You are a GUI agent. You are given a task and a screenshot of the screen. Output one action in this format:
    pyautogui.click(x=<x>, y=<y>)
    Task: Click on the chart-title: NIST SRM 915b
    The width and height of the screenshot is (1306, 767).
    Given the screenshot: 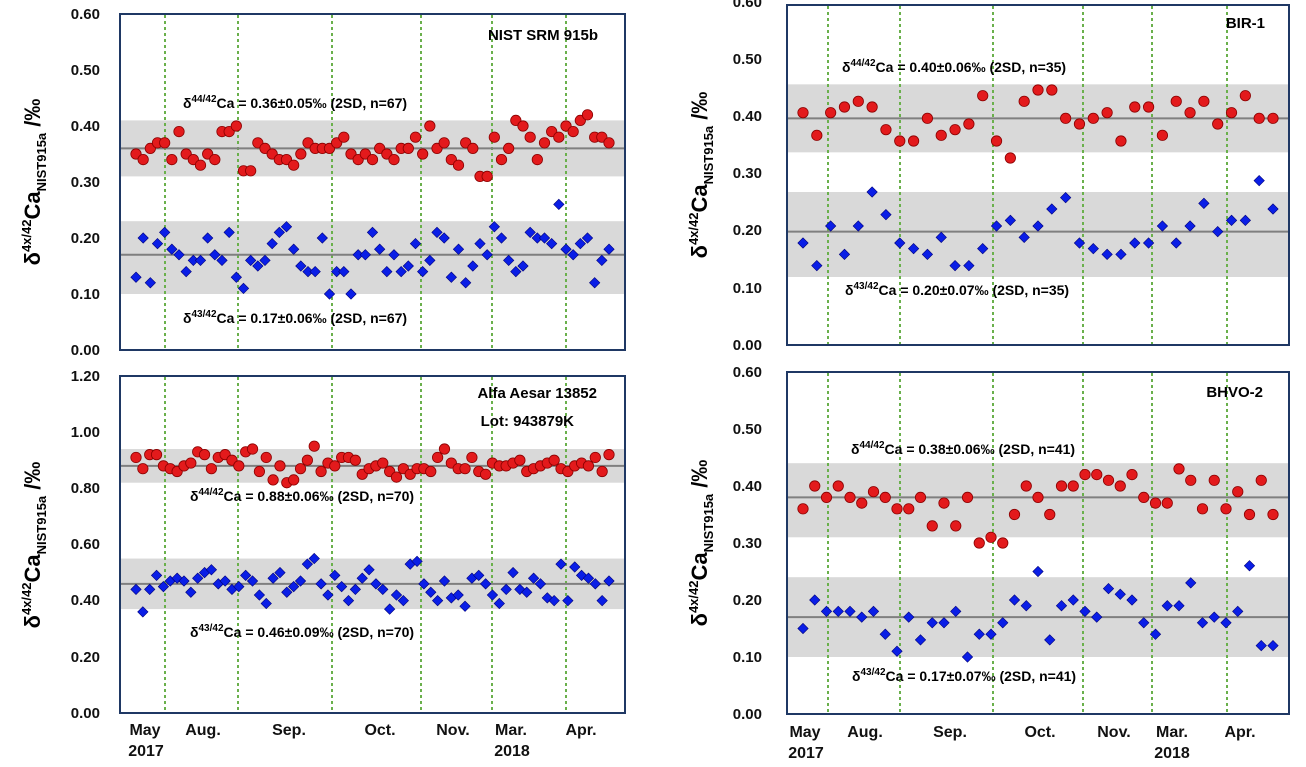 What is the action you would take?
    pyautogui.click(x=543, y=35)
    